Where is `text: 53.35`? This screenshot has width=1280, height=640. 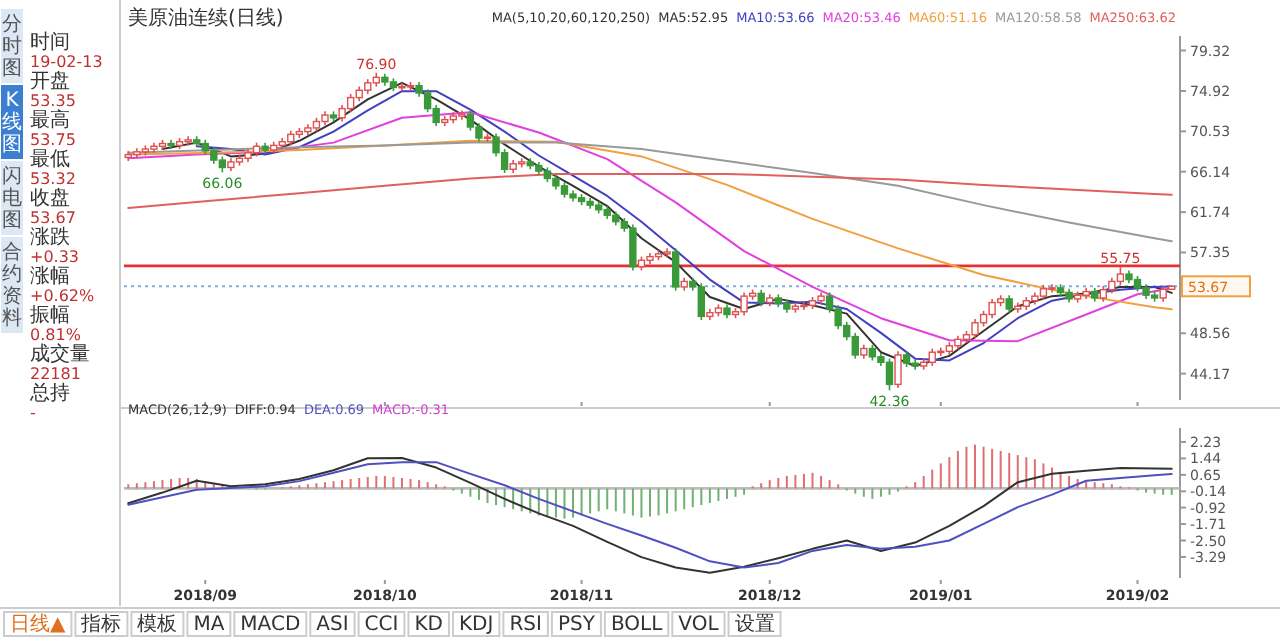 text: 53.35 is located at coordinates (53, 101).